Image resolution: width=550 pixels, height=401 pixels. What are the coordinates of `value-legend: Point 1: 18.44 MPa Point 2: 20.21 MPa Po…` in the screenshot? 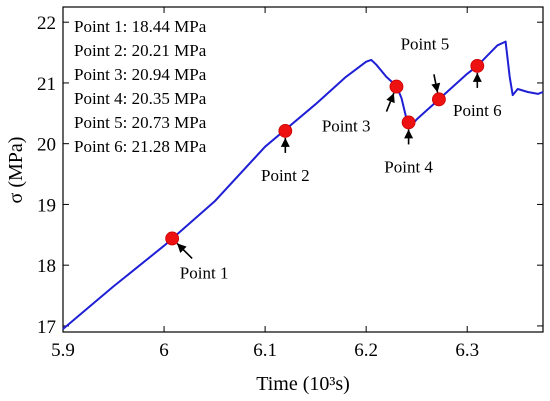 It's located at (140, 86).